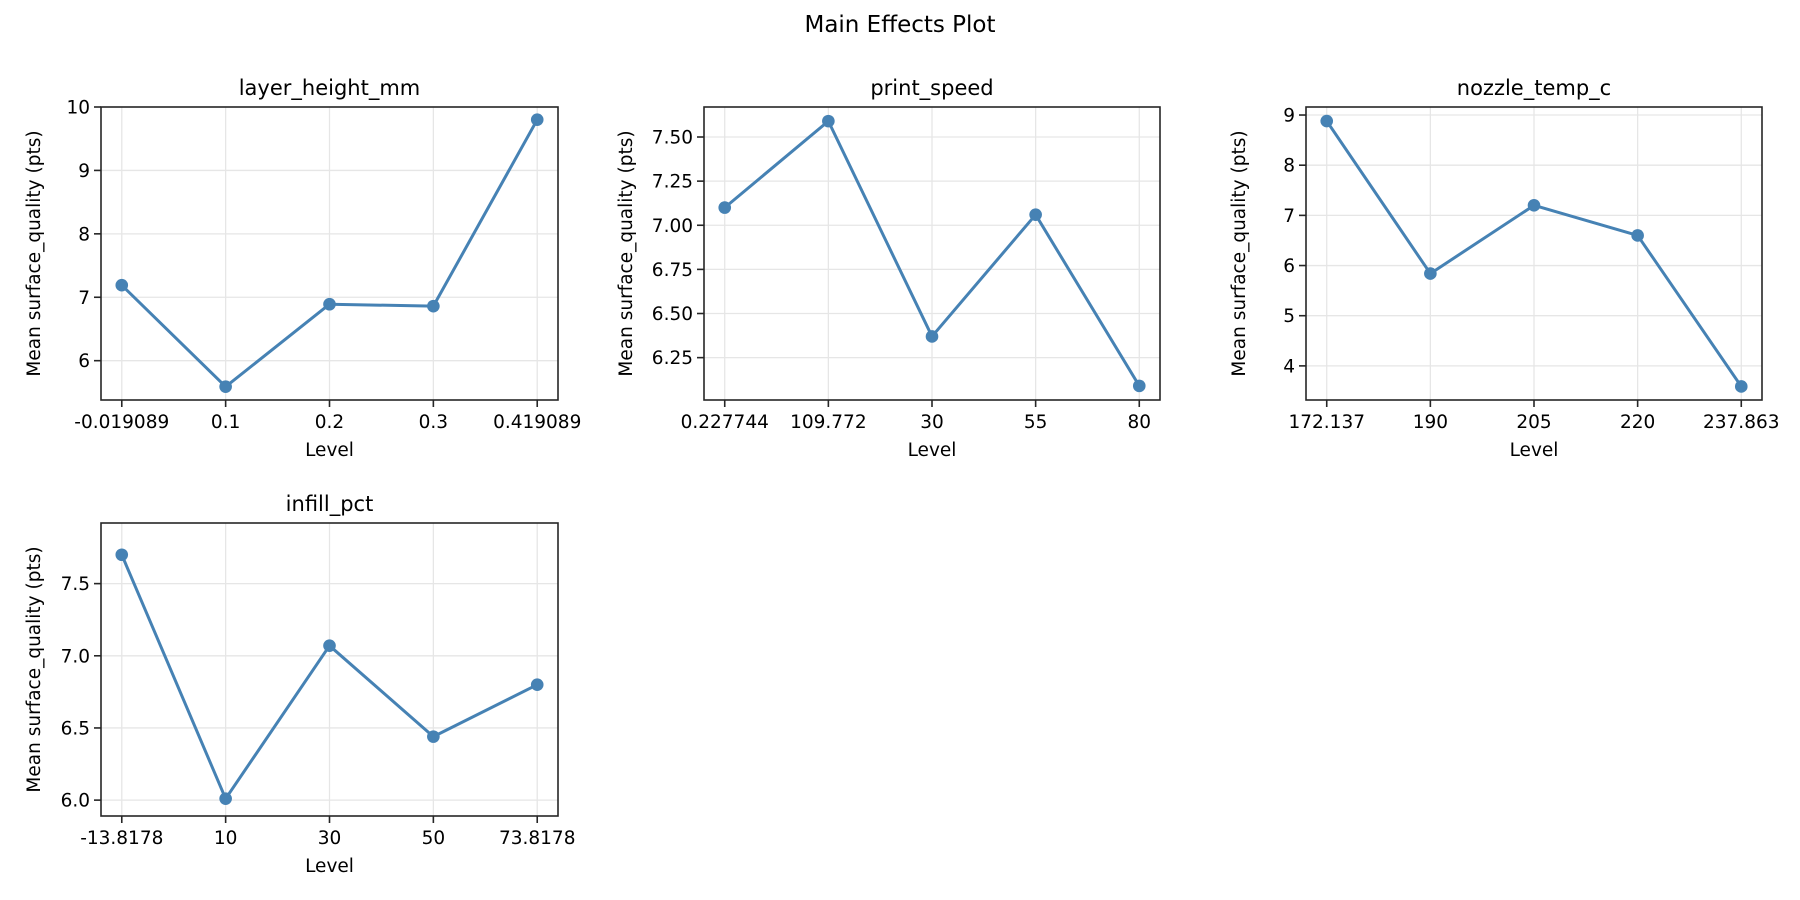  I want to click on y-tick-label: 7.5, so click(75, 584).